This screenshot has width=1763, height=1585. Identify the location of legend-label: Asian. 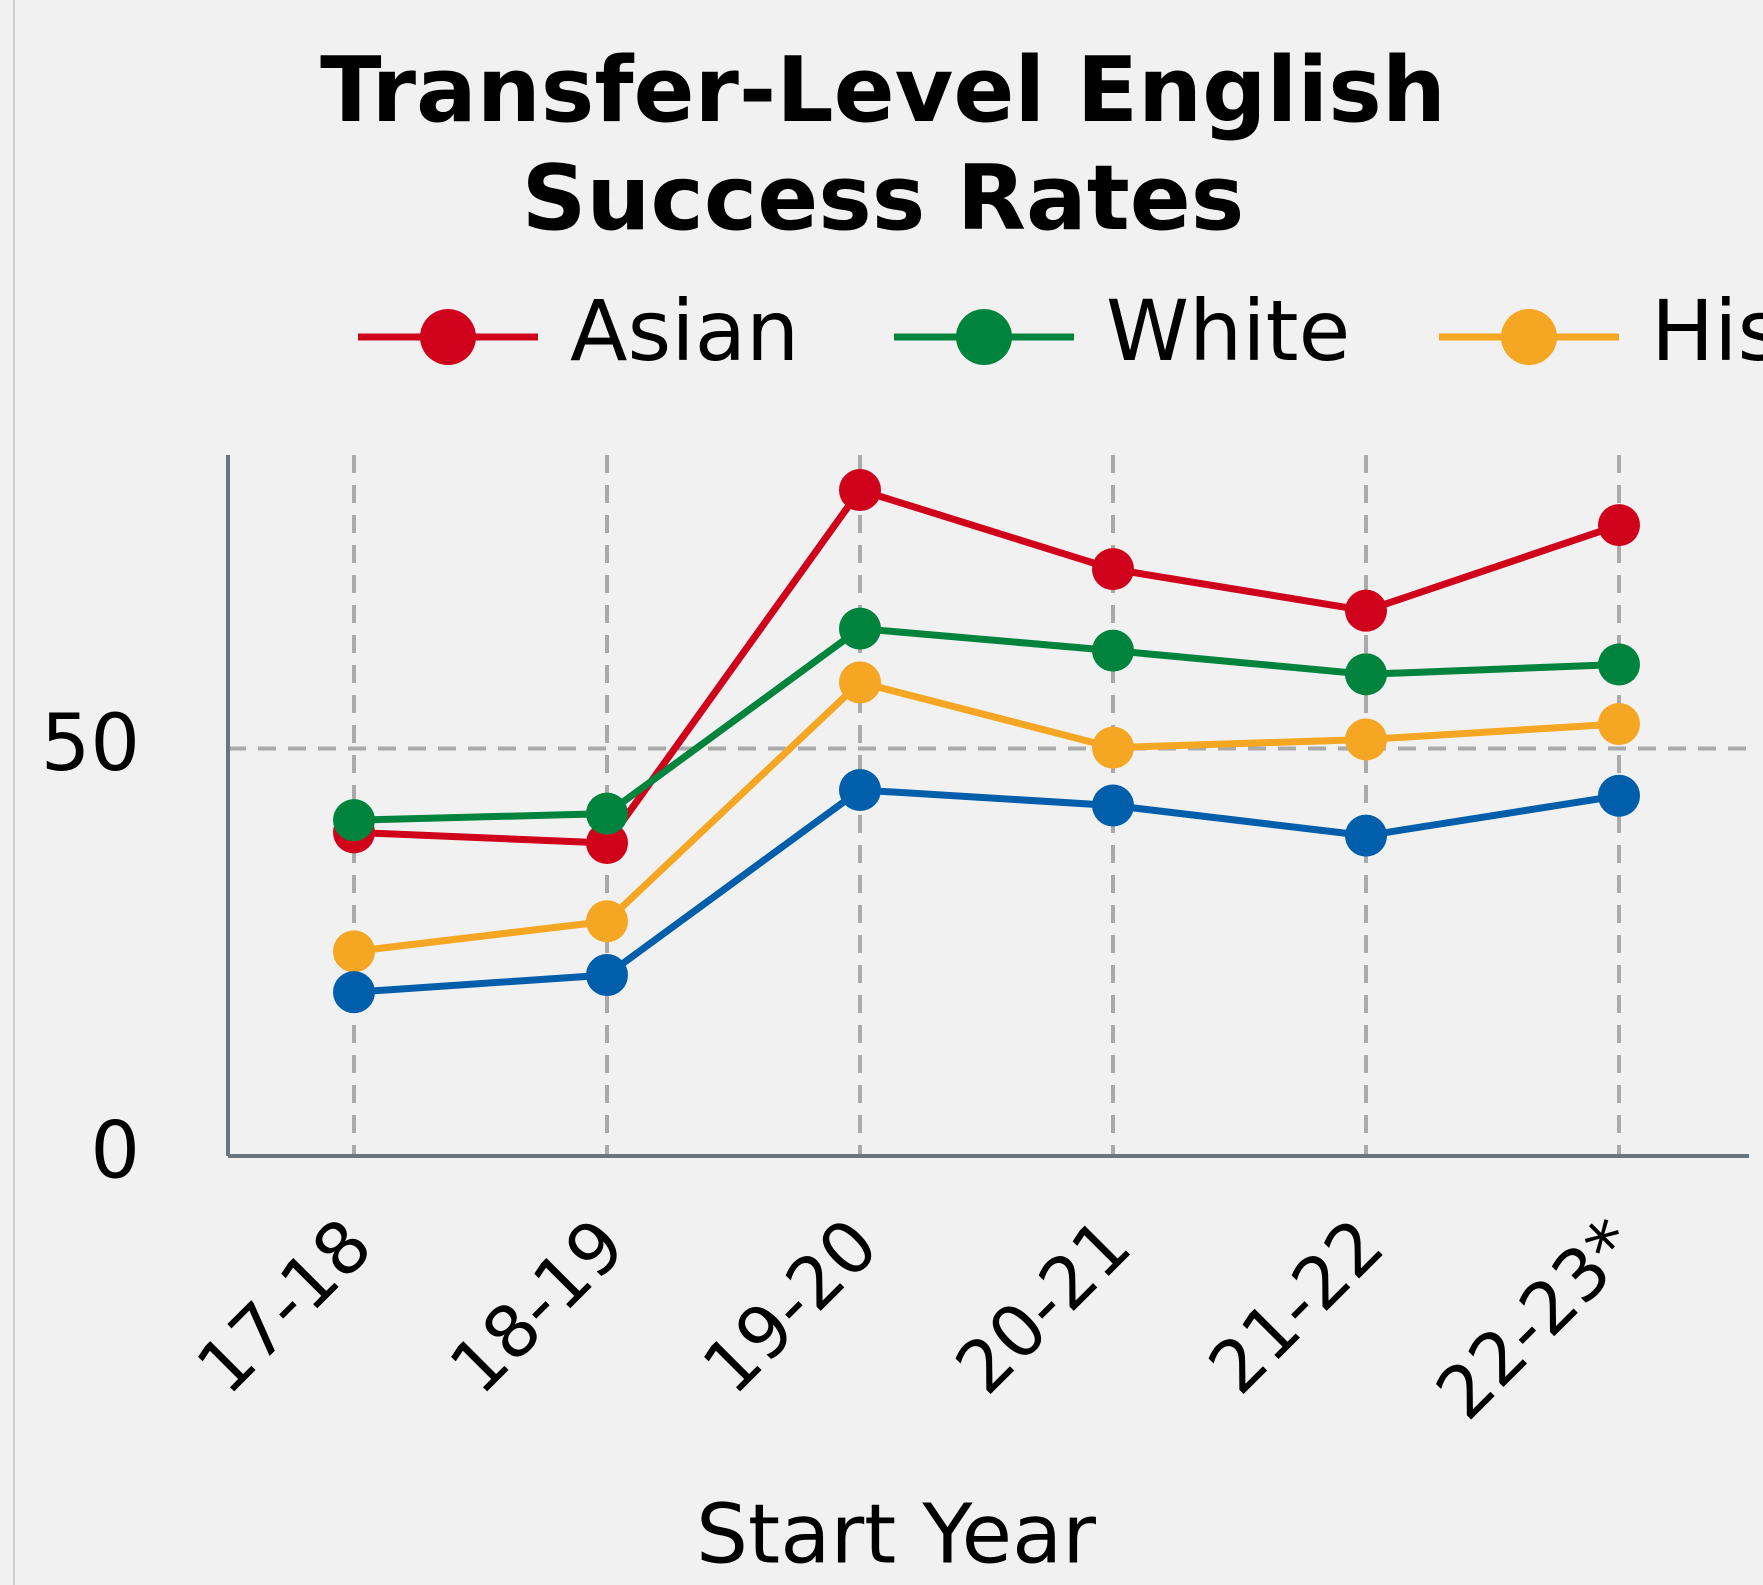
(684, 331).